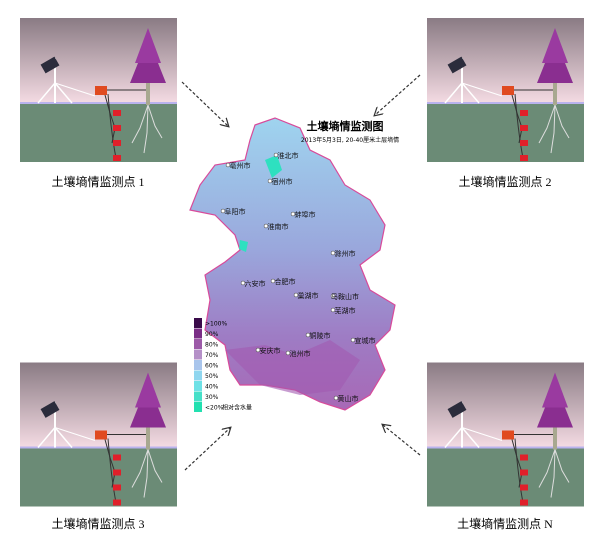  I want to click on legend-label: 40%, so click(212, 387).